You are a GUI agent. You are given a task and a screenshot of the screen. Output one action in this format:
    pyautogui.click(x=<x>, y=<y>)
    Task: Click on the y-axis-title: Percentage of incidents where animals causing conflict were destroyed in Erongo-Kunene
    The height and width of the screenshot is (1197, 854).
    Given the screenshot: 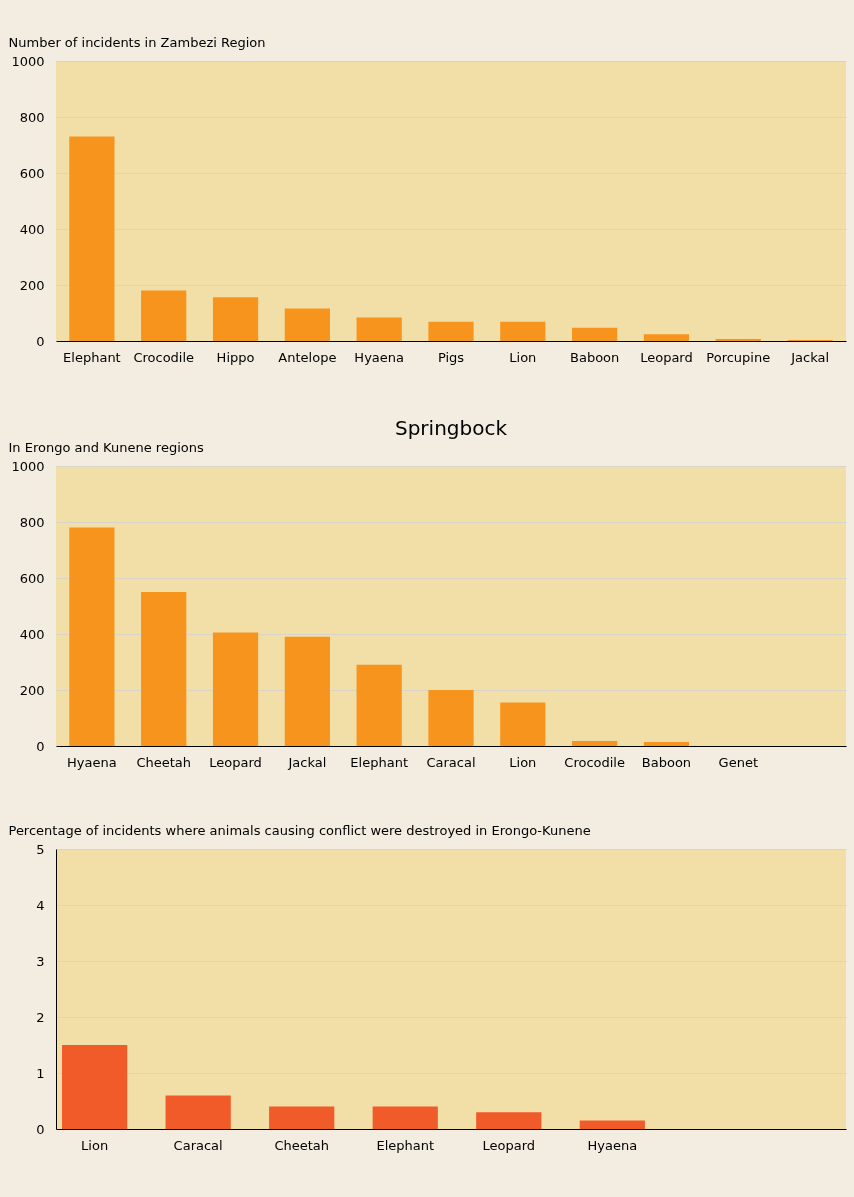 What is the action you would take?
    pyautogui.click(x=299, y=830)
    